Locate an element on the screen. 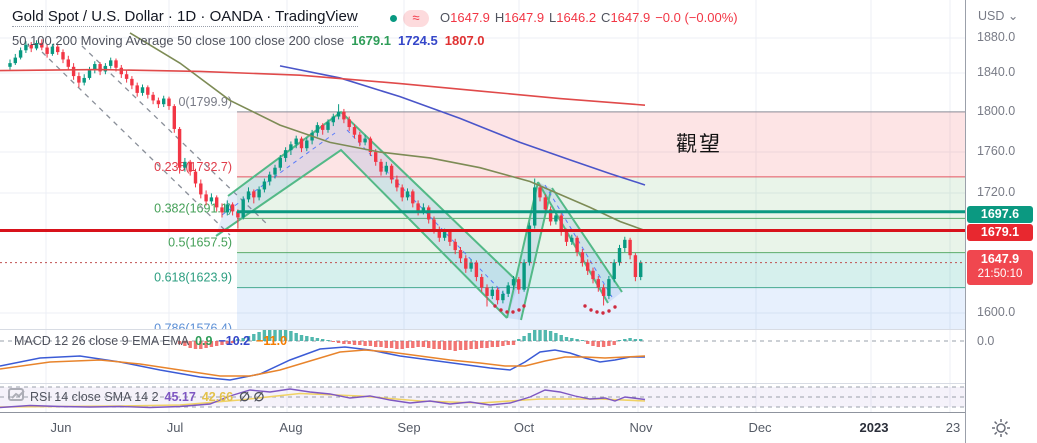  indicator-value: 0.9 is located at coordinates (204, 341).